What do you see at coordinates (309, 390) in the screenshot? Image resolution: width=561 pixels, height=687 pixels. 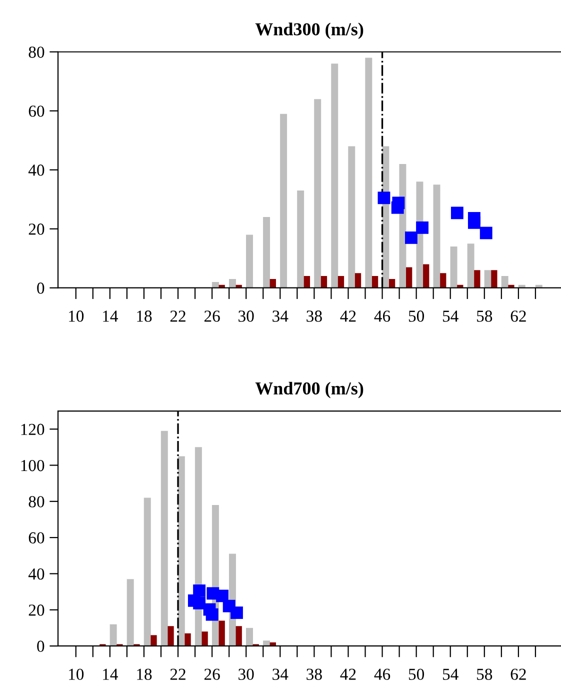 I see `chart-title: Wnd700 (m/s)` at bounding box center [309, 390].